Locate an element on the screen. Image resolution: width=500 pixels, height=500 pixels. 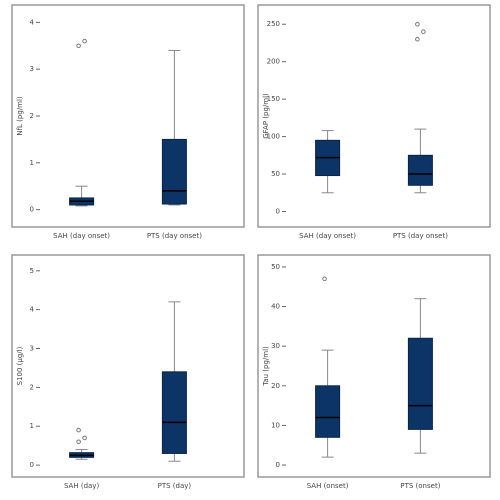
y-axis-label: Tau (pg/ml) is located at coordinates (266, 366).